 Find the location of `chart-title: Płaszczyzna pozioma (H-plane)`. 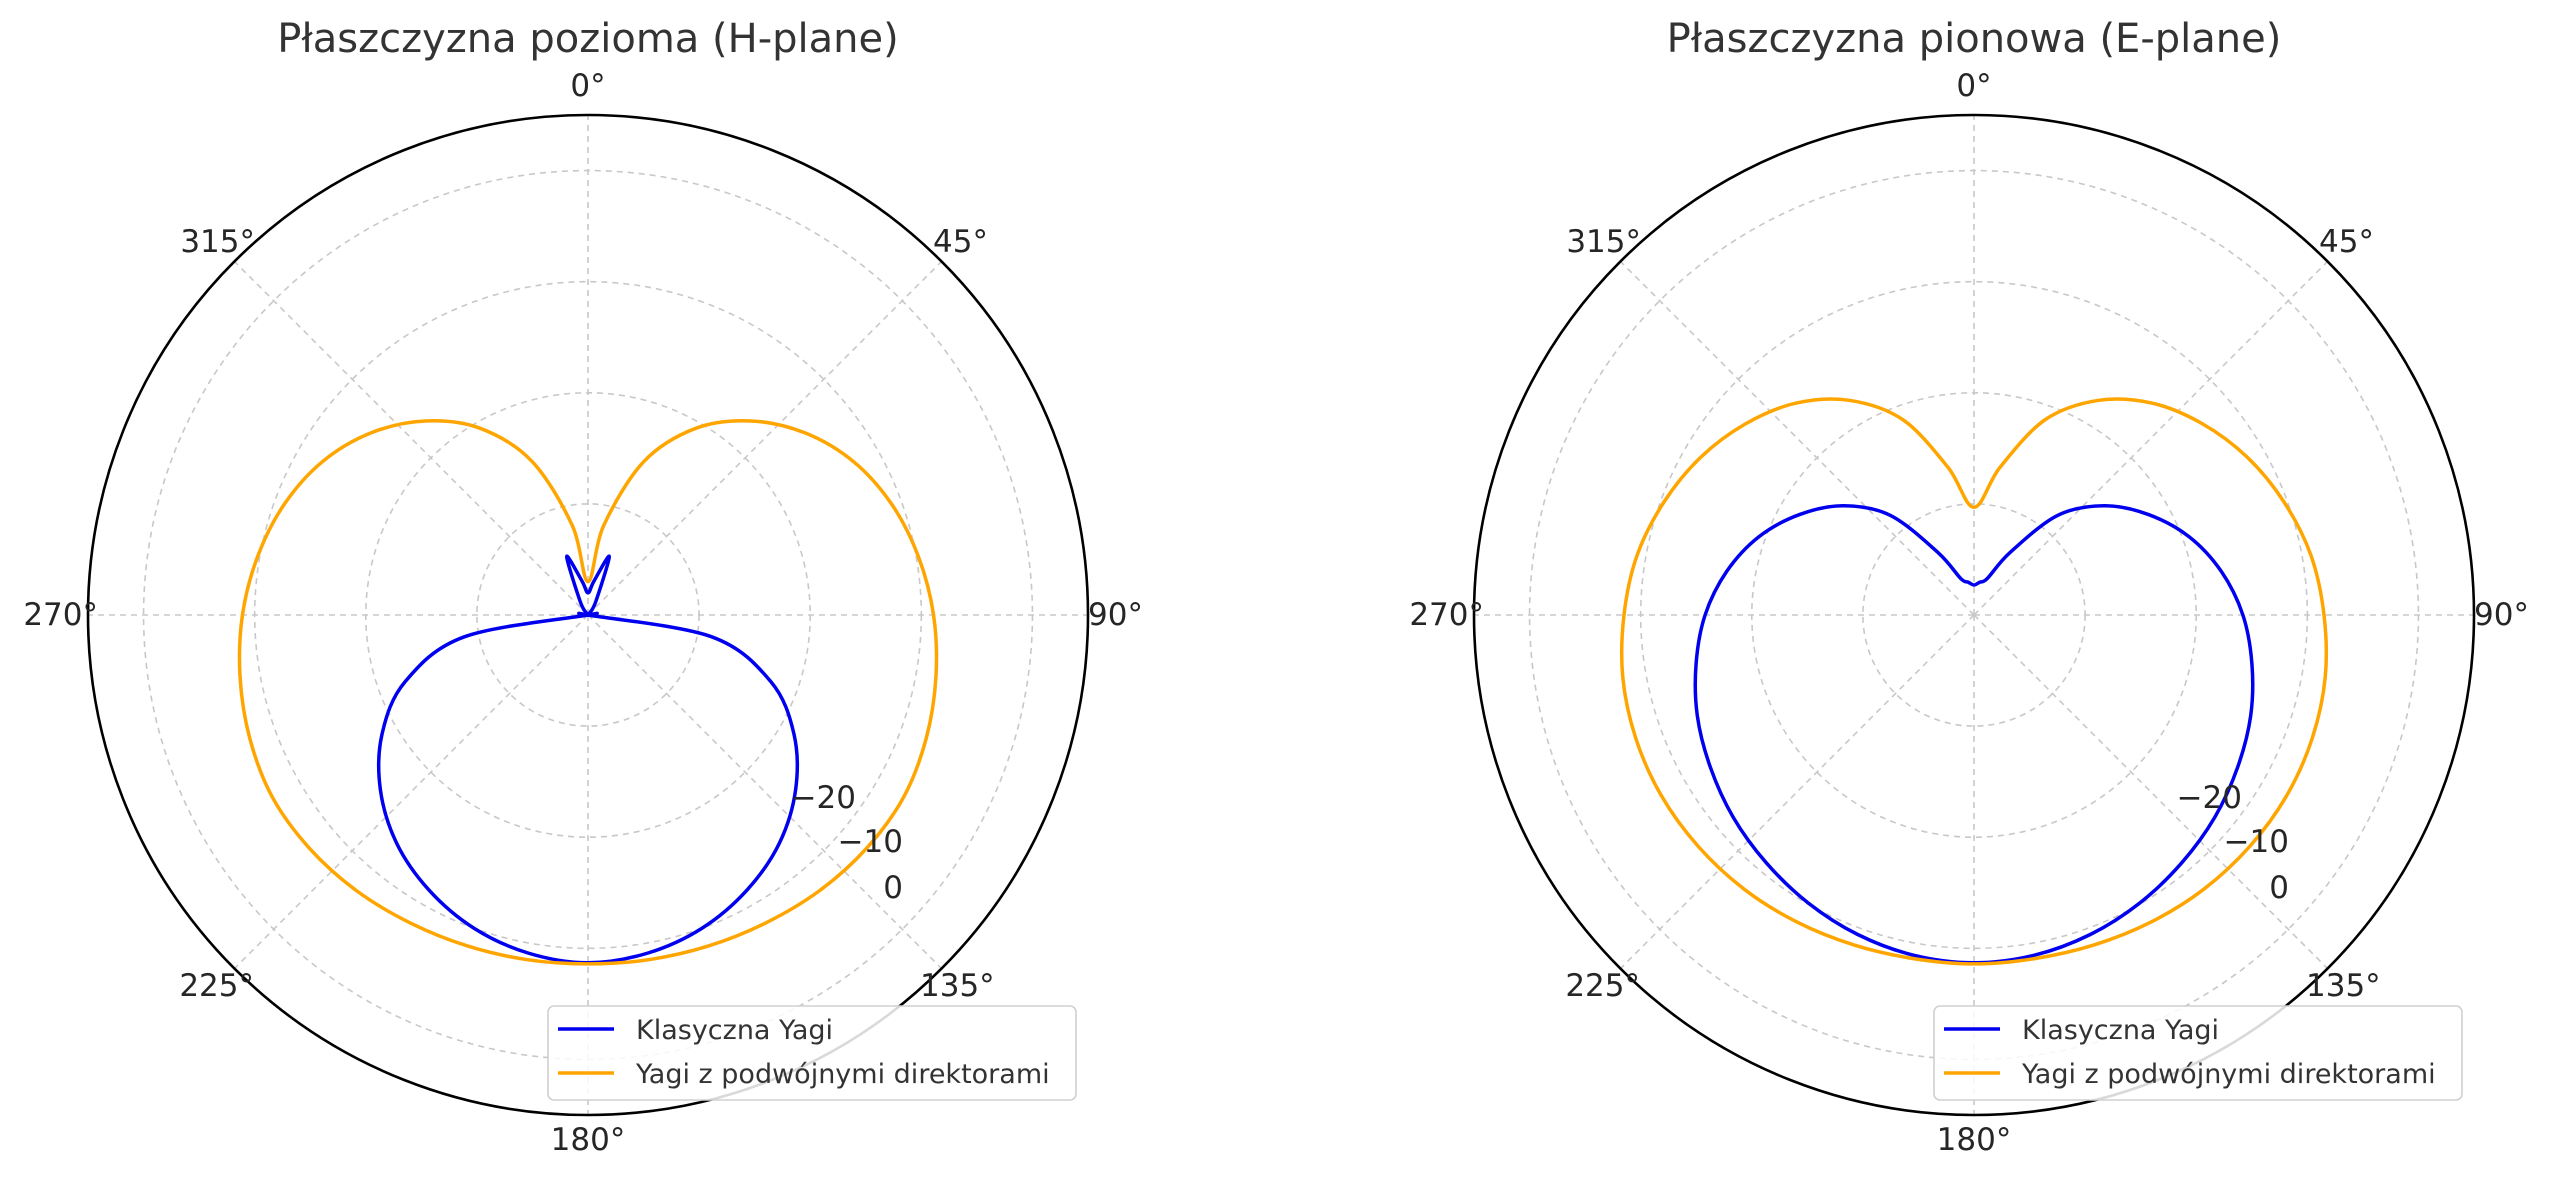

chart-title: Płaszczyzna pozioma (H-plane) is located at coordinates (587, 39).